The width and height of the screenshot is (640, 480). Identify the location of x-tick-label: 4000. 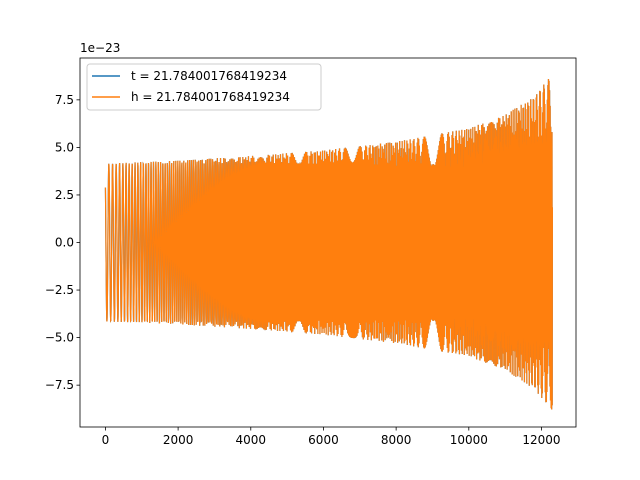
(251, 440).